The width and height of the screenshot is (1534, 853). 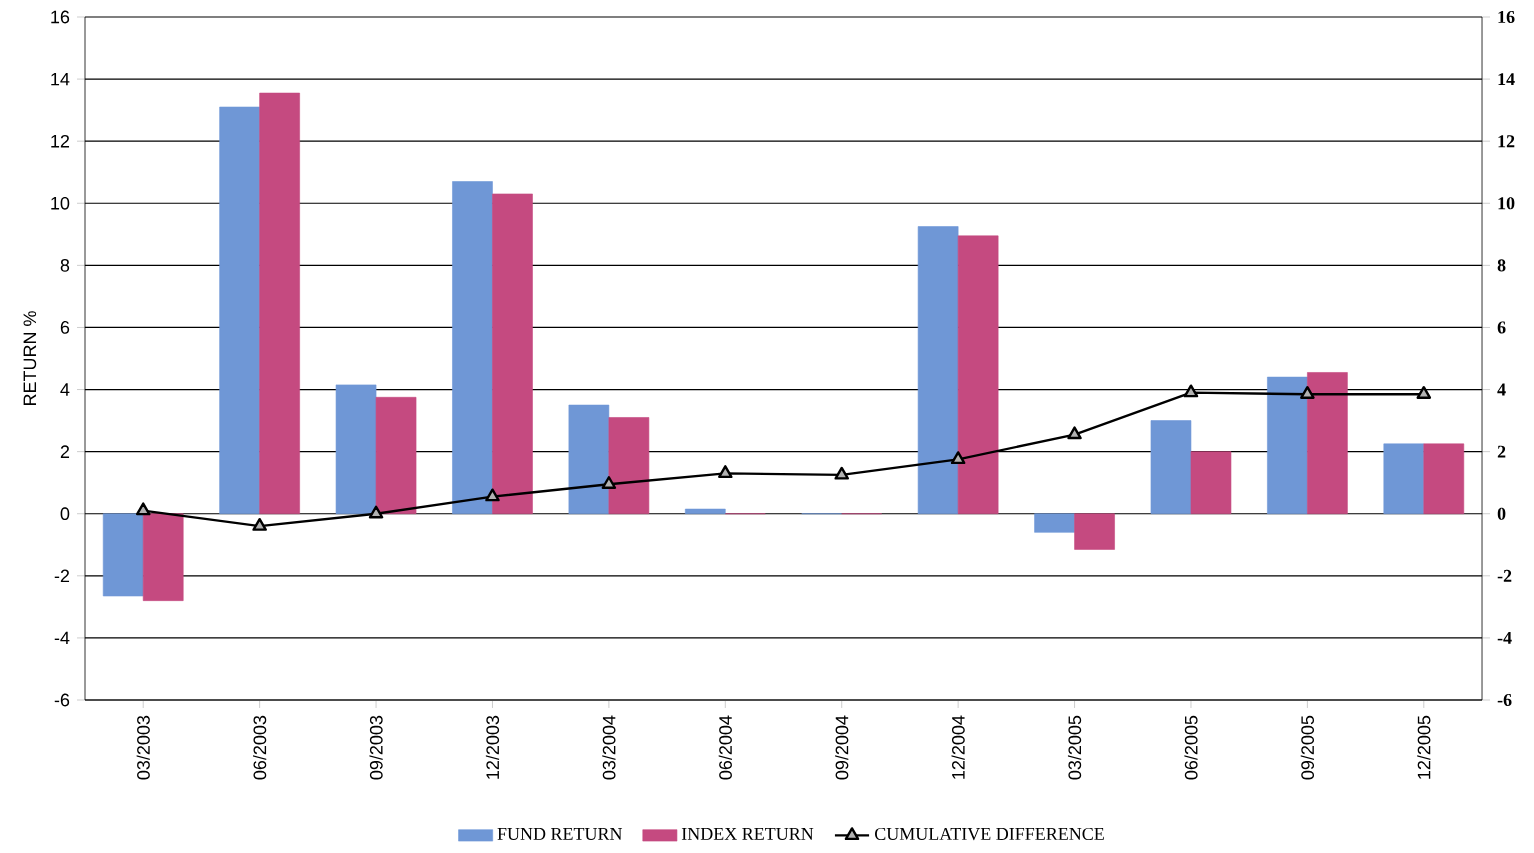 I want to click on x-tick-label: 06/2004, so click(x=725, y=747).